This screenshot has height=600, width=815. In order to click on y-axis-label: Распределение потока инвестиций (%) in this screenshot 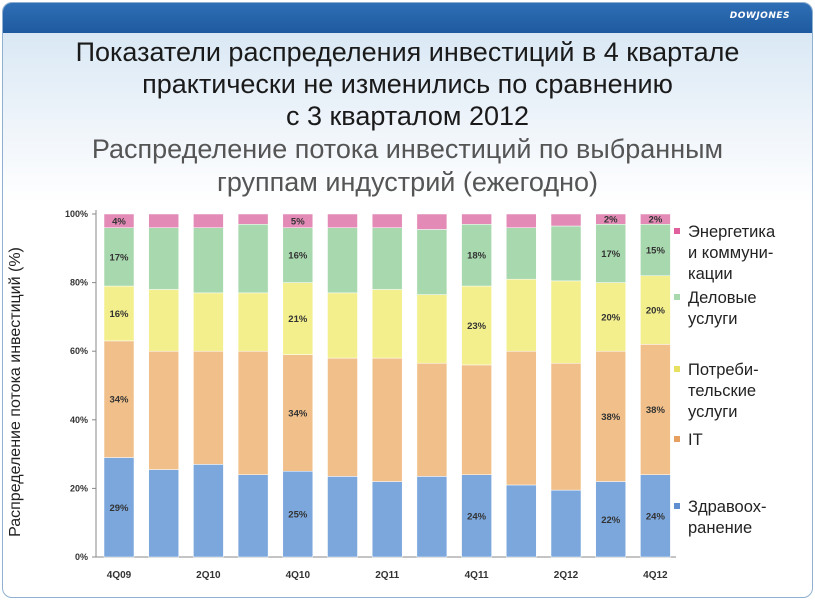, I will do `click(15, 392)`.